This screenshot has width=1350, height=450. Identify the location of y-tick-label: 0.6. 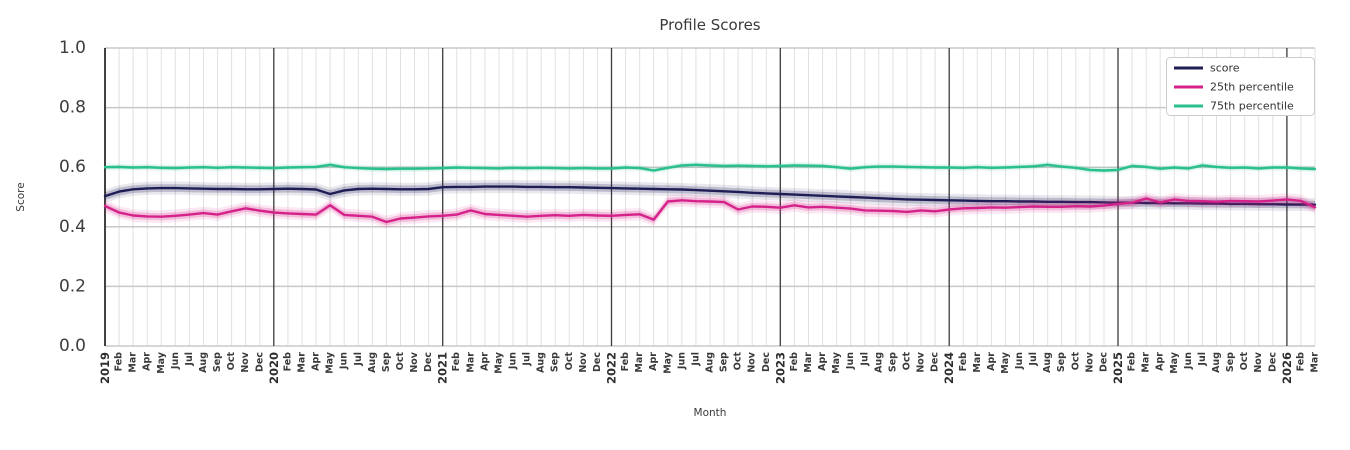
(72, 167).